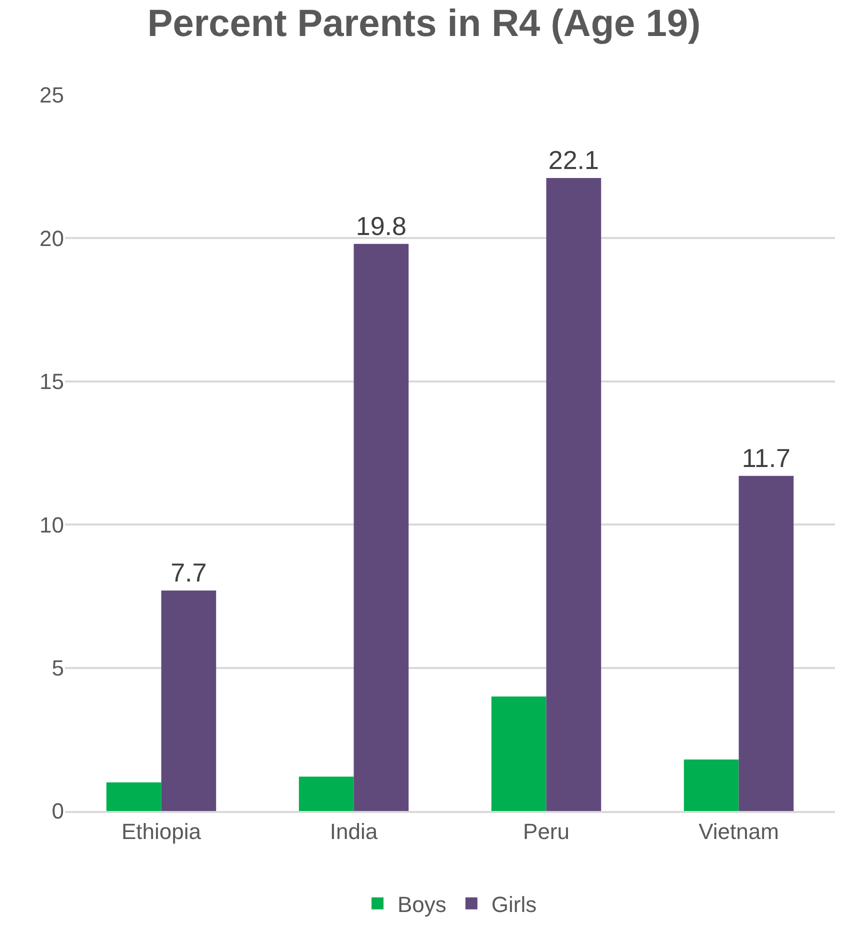  What do you see at coordinates (161, 831) in the screenshot?
I see `x-tick-label: Ethiopia` at bounding box center [161, 831].